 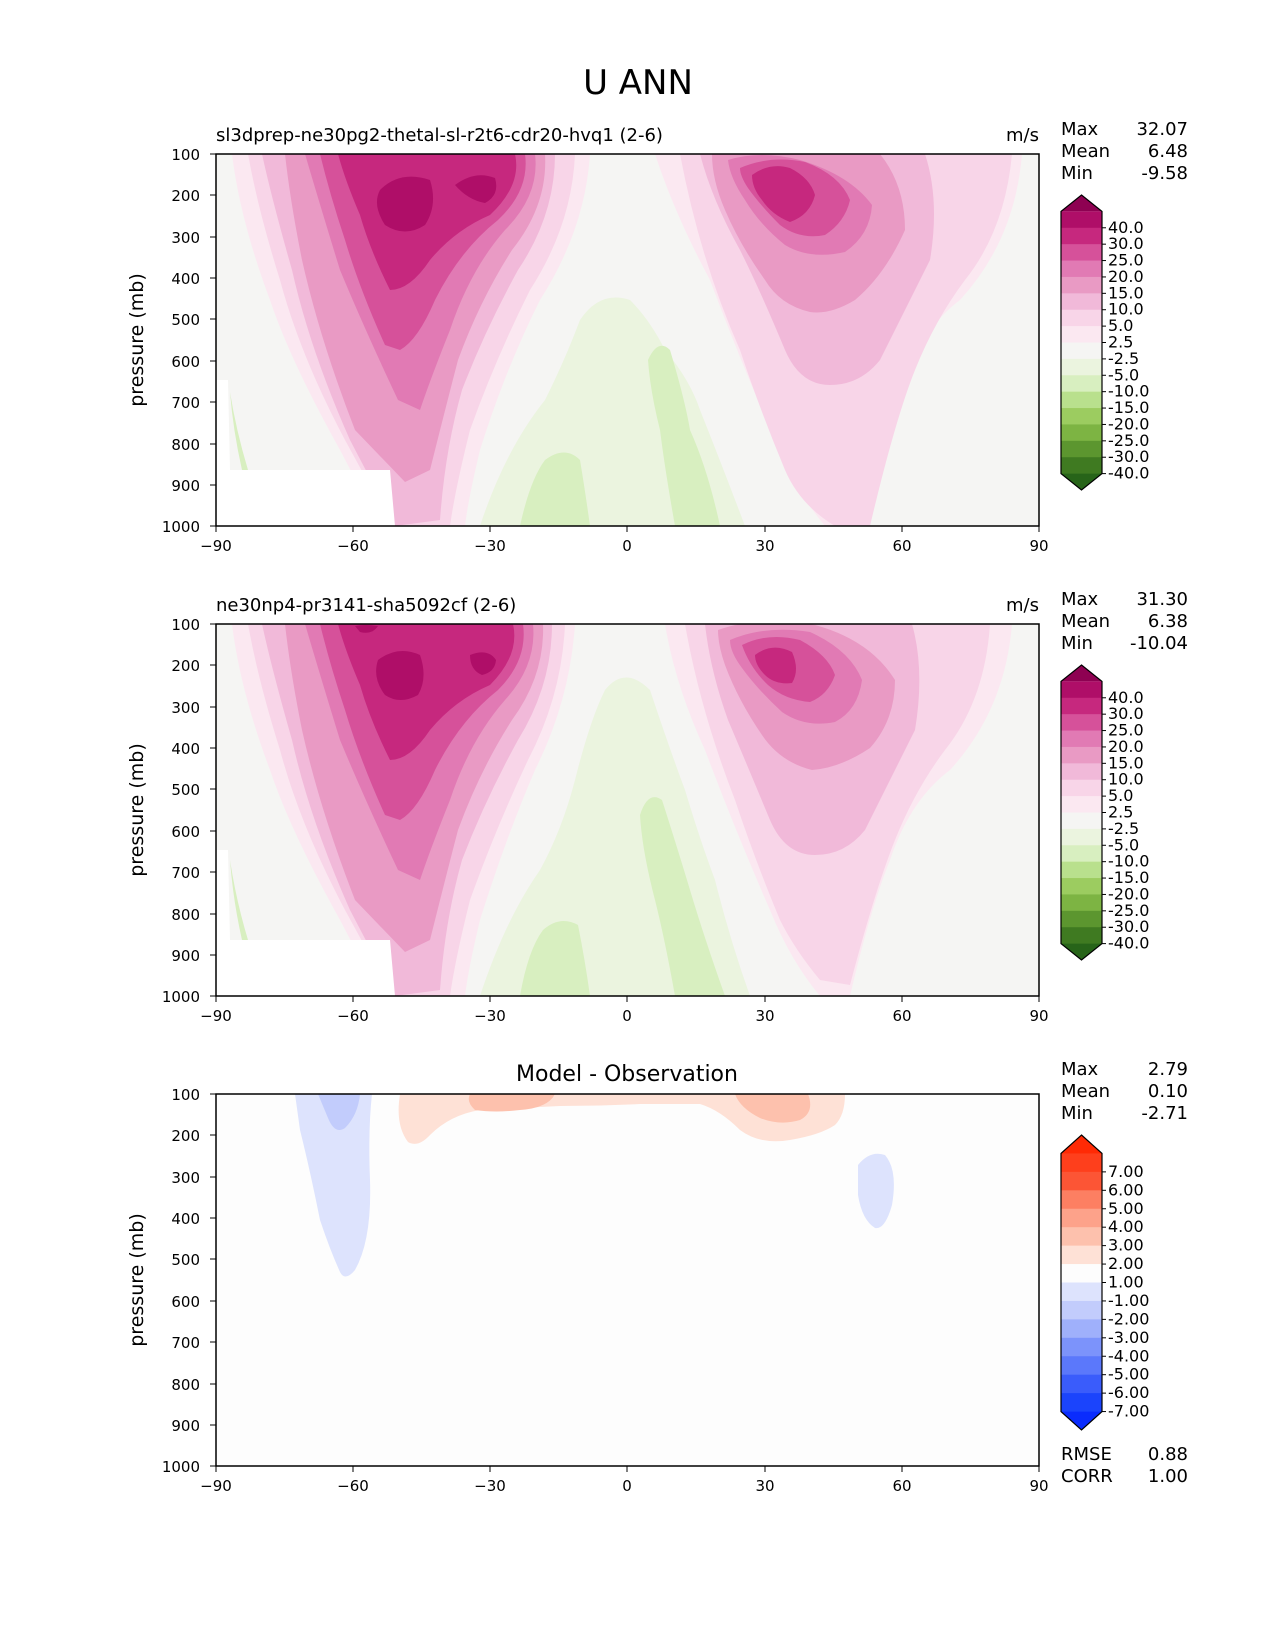 What do you see at coordinates (1128, 407) in the screenshot?
I see `colorbar-tick-label: -15.0` at bounding box center [1128, 407].